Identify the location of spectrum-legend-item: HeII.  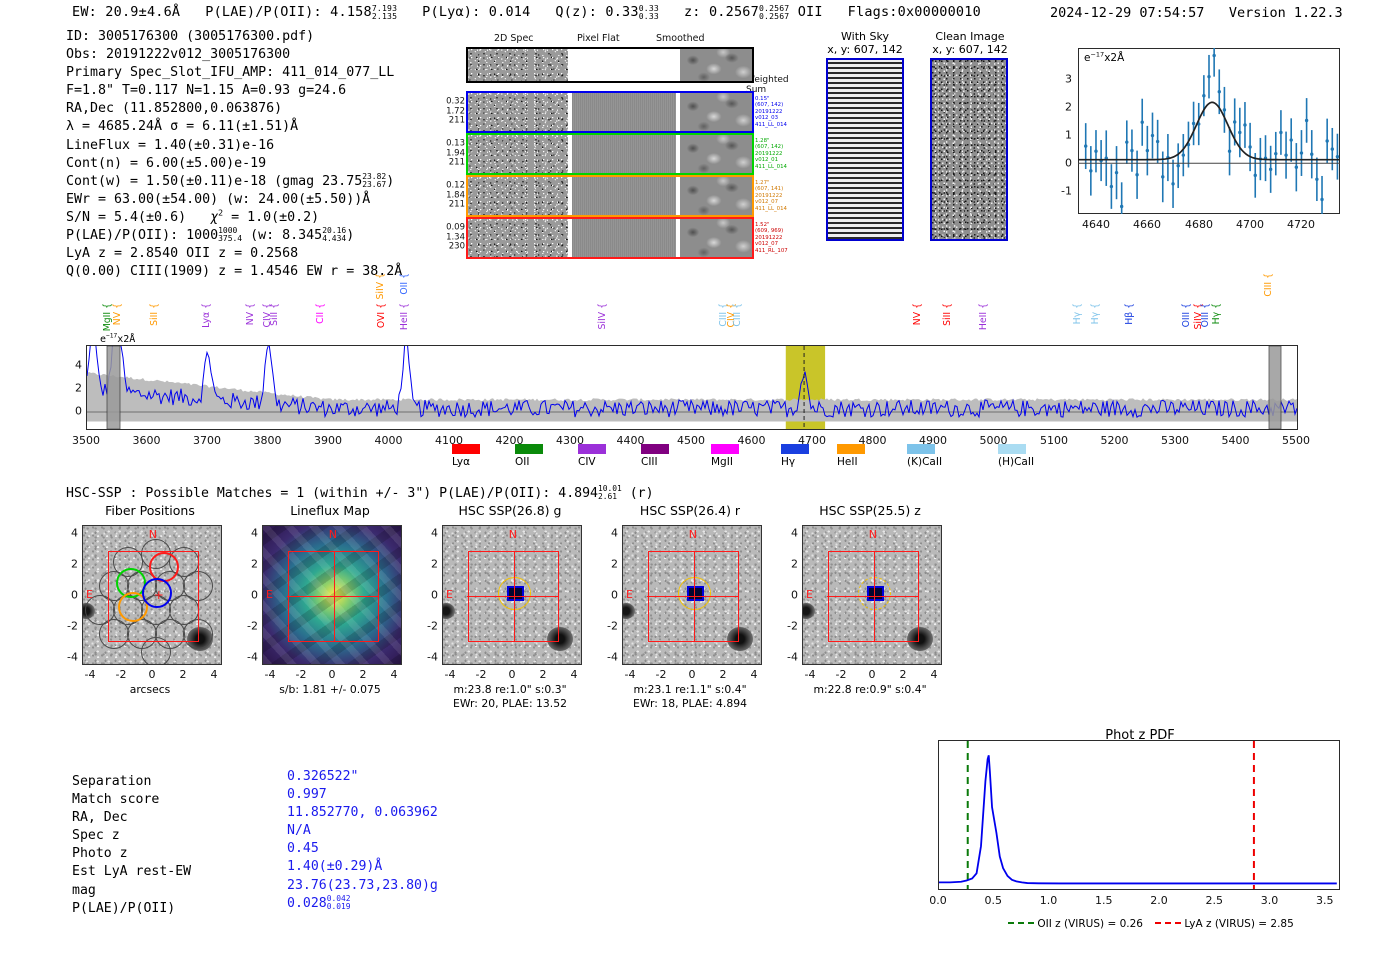
(853, 456).